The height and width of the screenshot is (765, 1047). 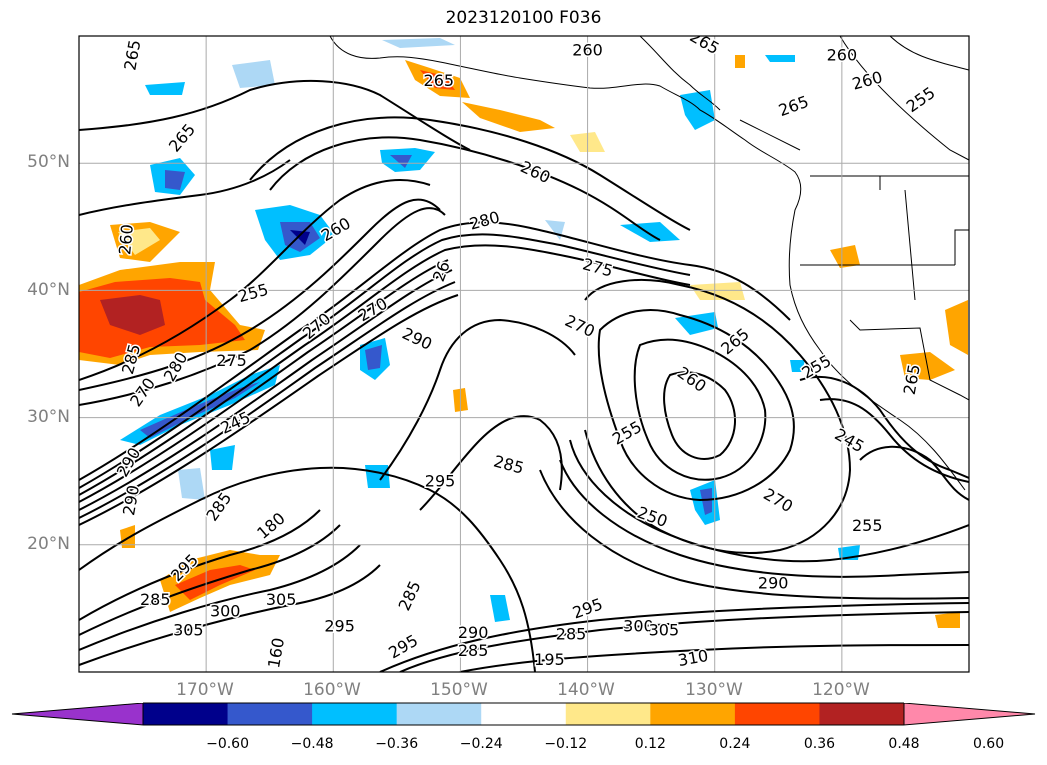 What do you see at coordinates (397, 744) in the screenshot?
I see `colorbar-tick-label: −0.36` at bounding box center [397, 744].